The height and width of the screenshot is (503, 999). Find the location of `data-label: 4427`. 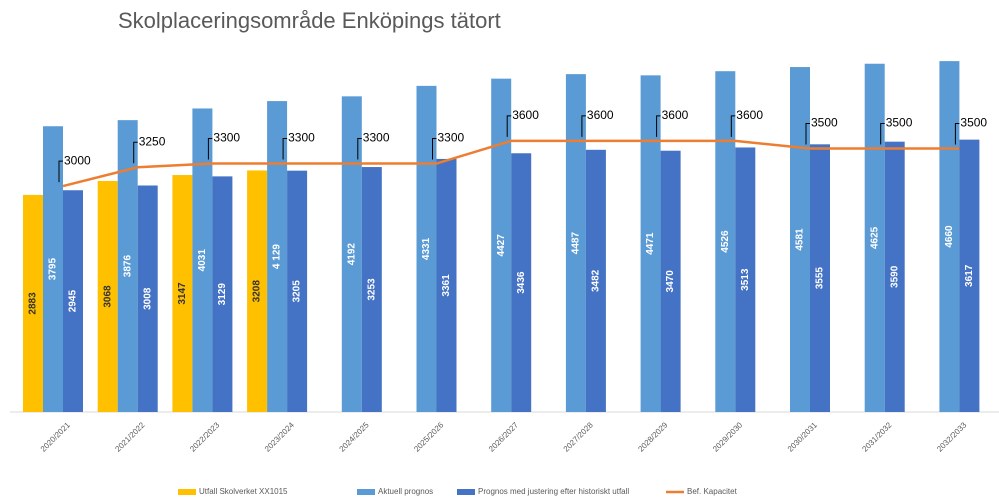

data-label: 4427 is located at coordinates (501, 245).